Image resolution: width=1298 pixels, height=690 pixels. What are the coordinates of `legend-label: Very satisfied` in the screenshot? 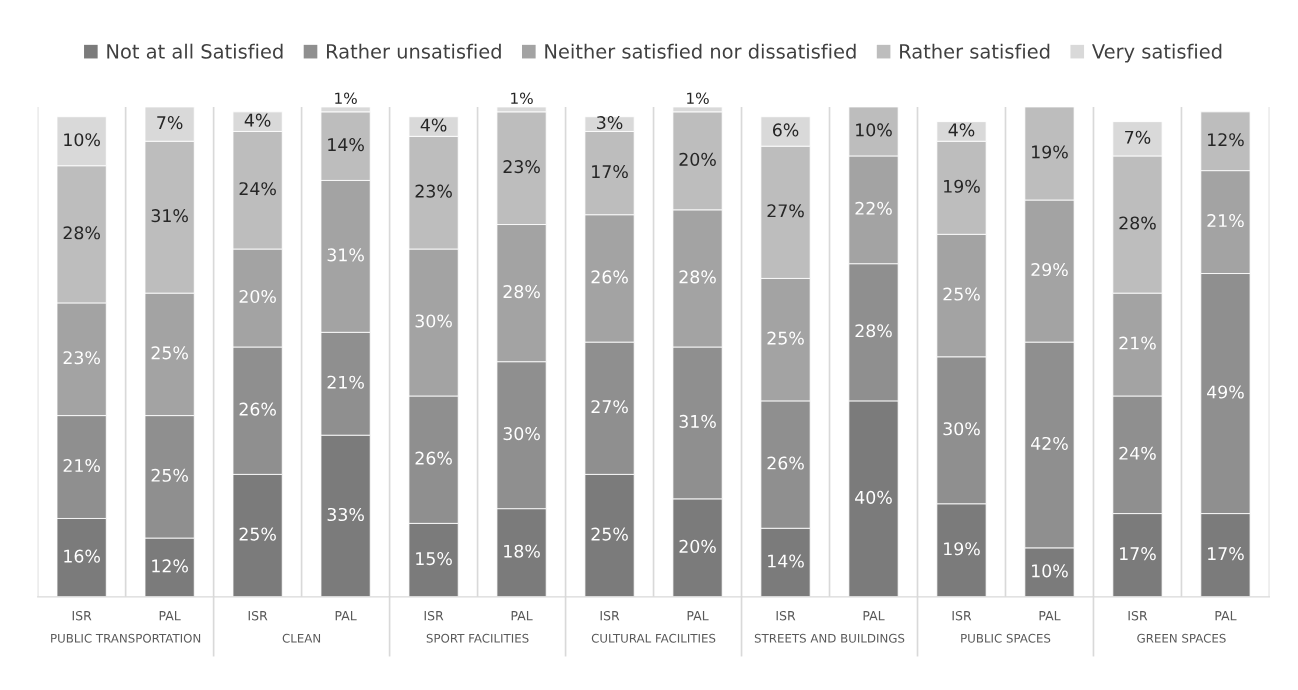 It's located at (1157, 53).